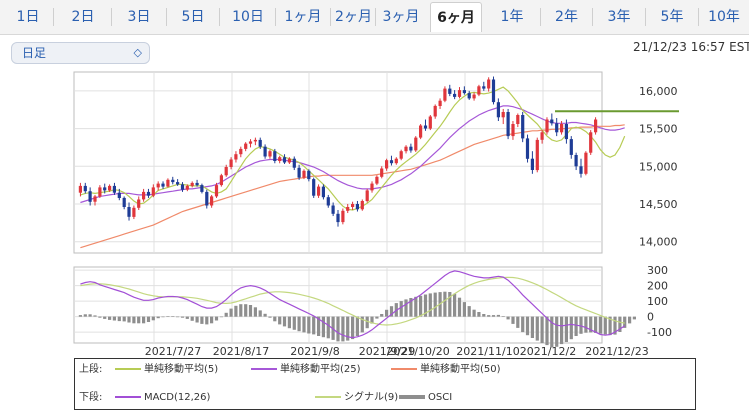  I want to click on macd-line-swatch, so click(128, 397).